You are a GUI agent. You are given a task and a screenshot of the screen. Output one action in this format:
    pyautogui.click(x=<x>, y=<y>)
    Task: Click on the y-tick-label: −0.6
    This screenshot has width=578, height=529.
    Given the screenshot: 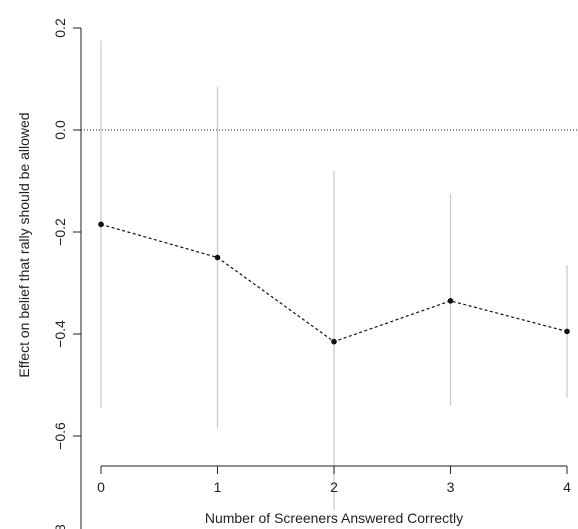 What is the action you would take?
    pyautogui.click(x=60, y=436)
    